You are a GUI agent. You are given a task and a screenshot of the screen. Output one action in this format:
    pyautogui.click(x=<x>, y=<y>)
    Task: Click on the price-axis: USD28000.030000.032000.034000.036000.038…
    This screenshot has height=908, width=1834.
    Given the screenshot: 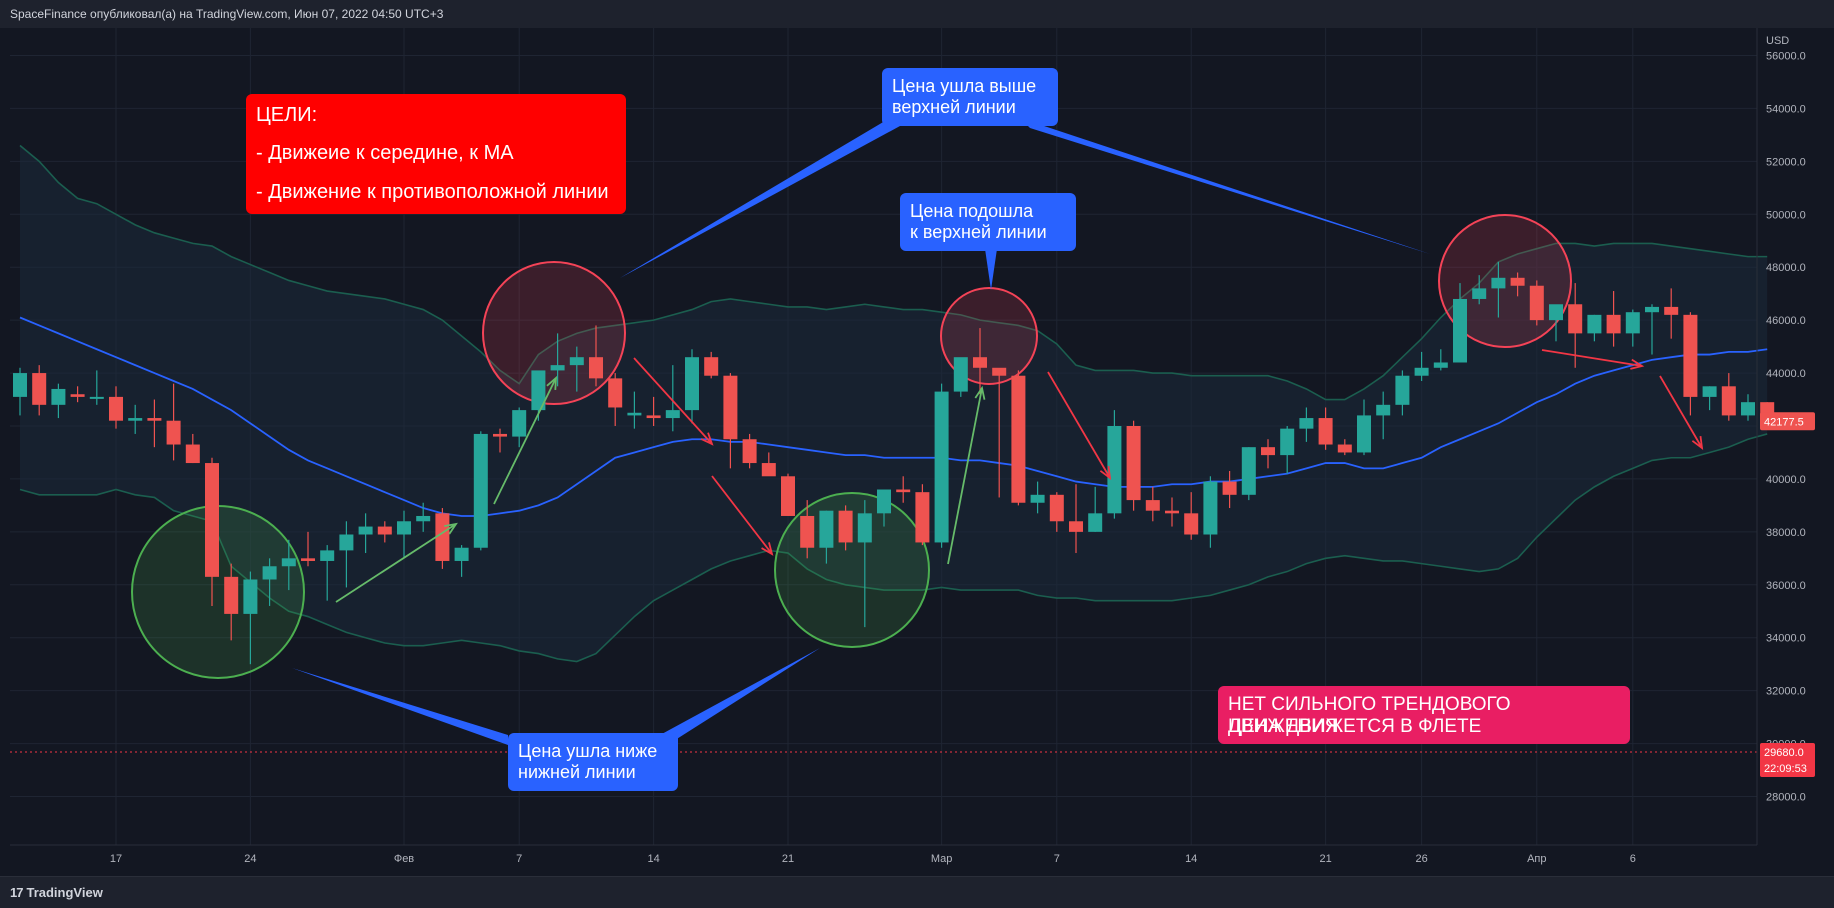 What is the action you would take?
    pyautogui.click(x=1787, y=419)
    